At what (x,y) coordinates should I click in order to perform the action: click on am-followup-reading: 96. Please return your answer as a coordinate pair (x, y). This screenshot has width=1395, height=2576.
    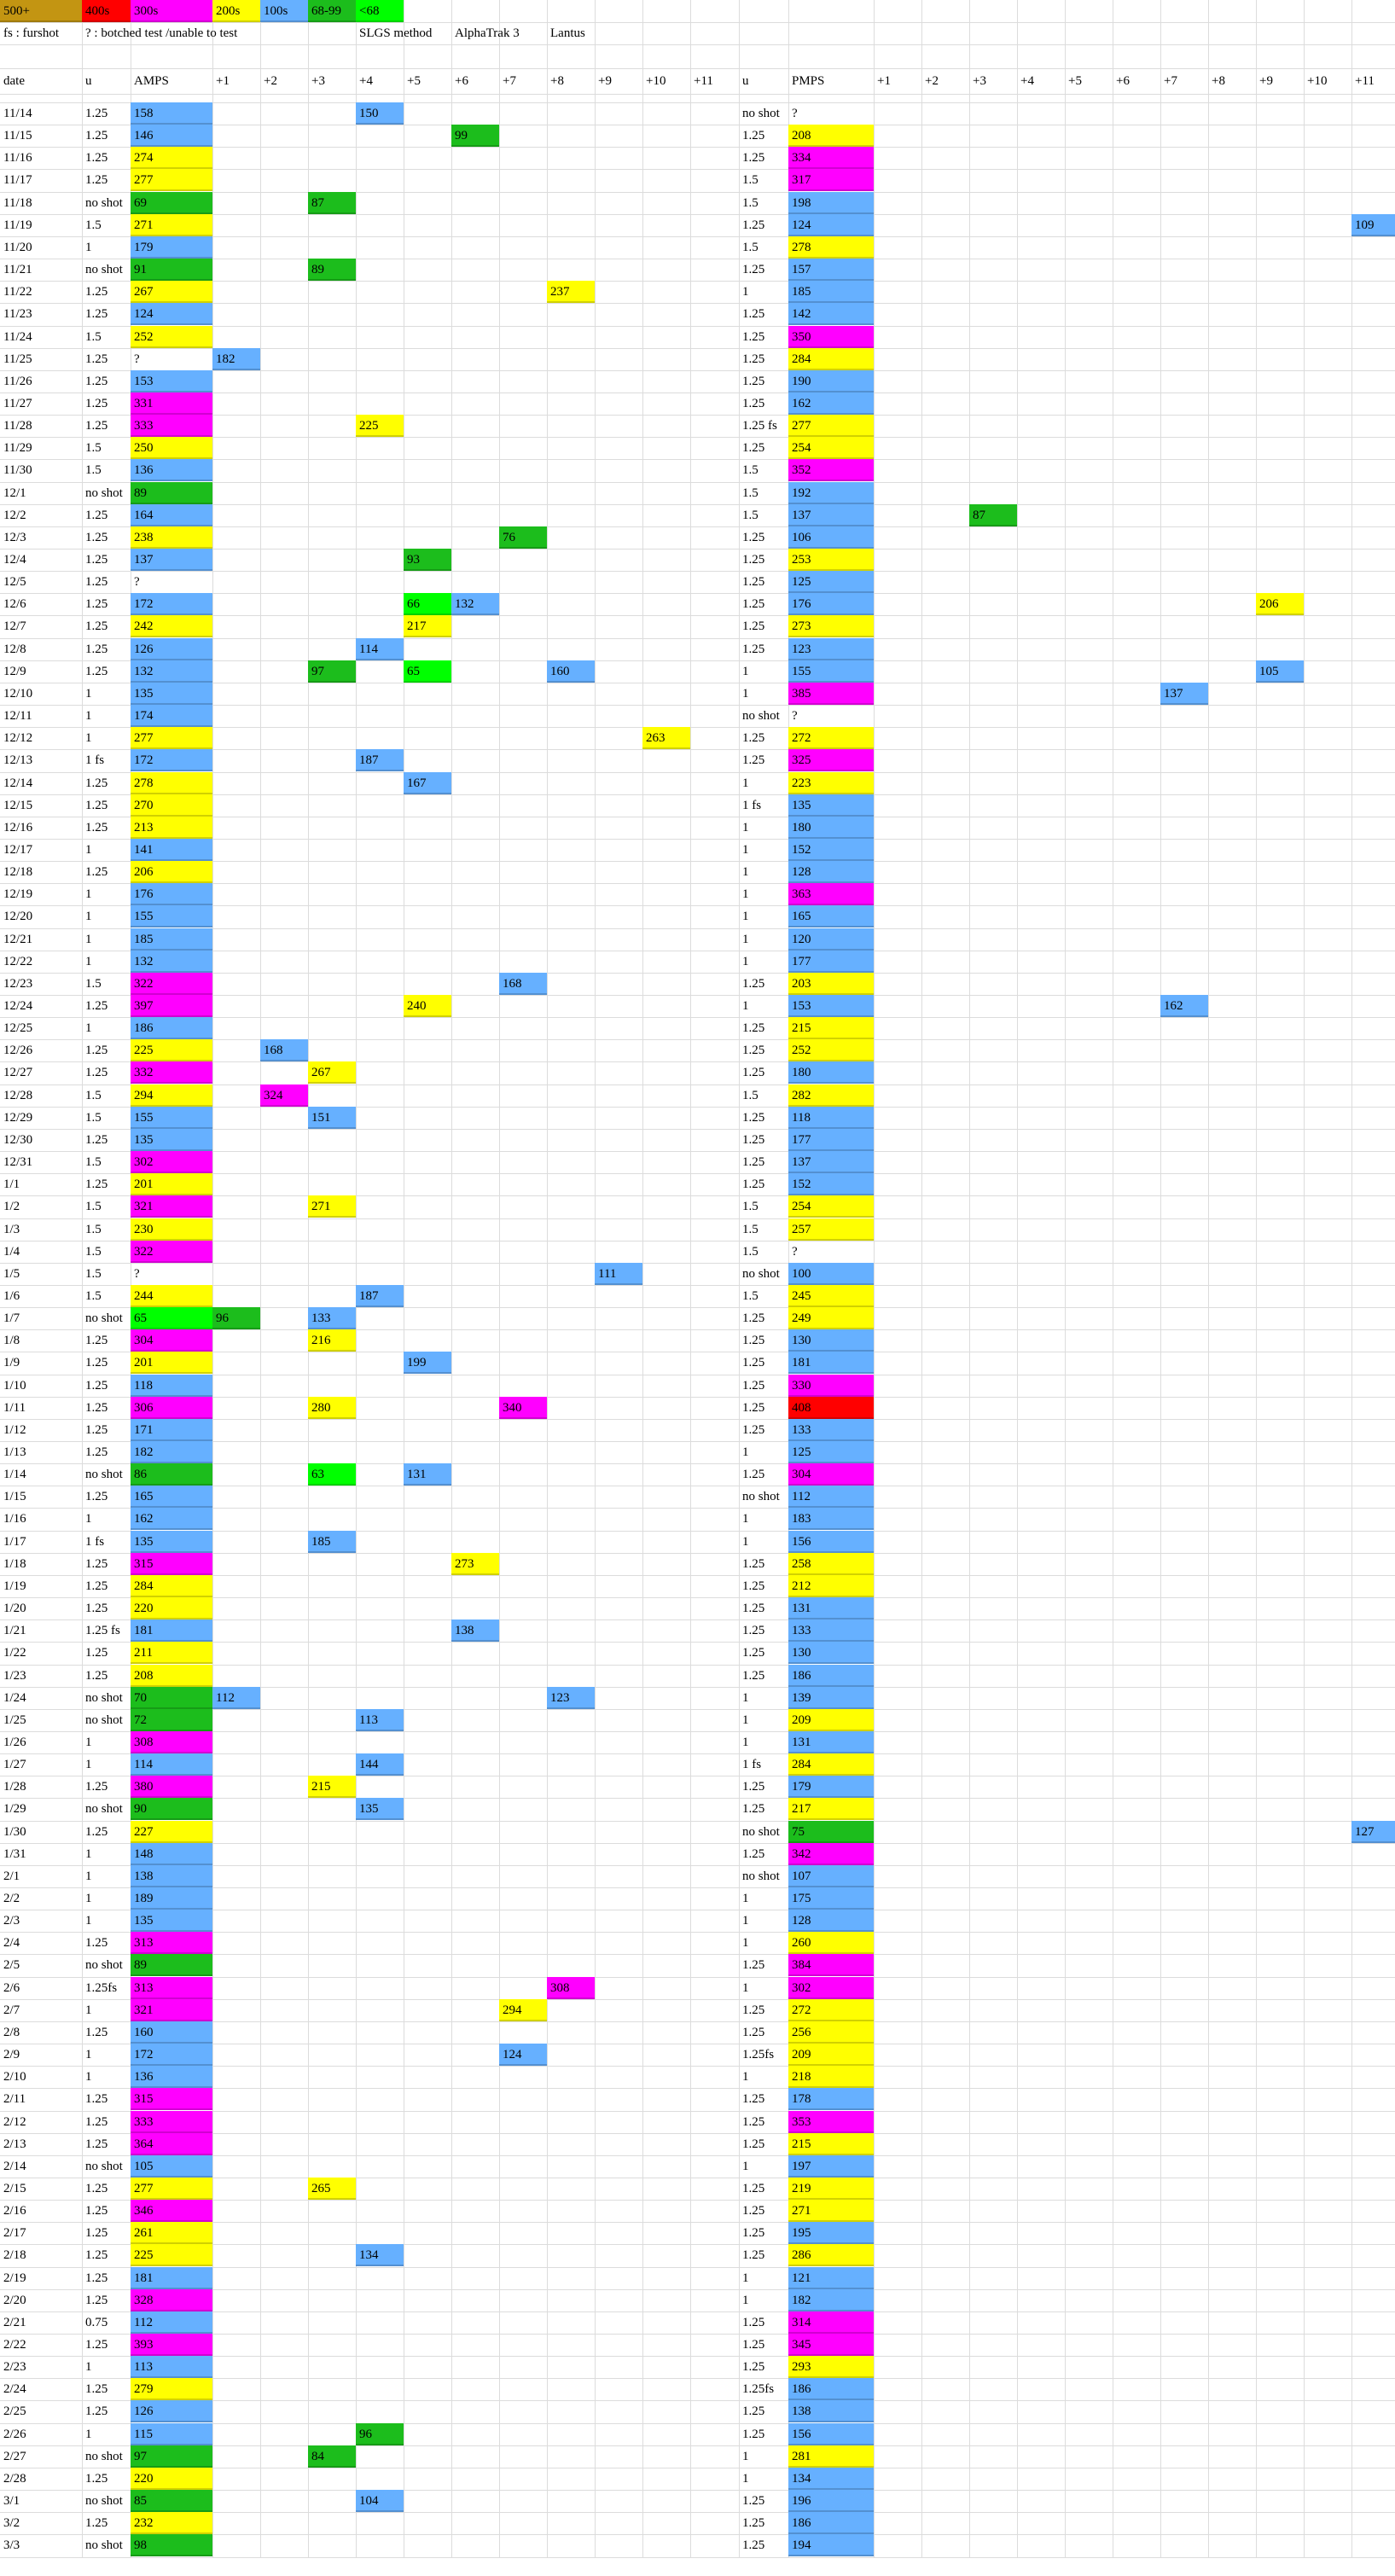
    Looking at the image, I should click on (380, 2434).